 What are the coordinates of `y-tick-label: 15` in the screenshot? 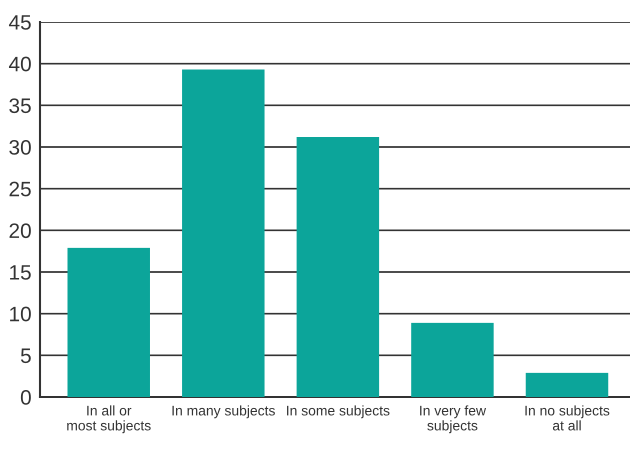 It's located at (20, 272).